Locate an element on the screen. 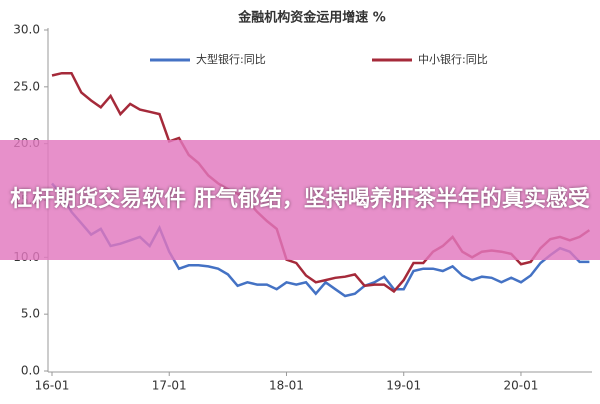  banner-text: 杠杆期货交易软件 肝气郁结，坚持喝养肝茶半年的真实感受 is located at coordinates (300, 199).